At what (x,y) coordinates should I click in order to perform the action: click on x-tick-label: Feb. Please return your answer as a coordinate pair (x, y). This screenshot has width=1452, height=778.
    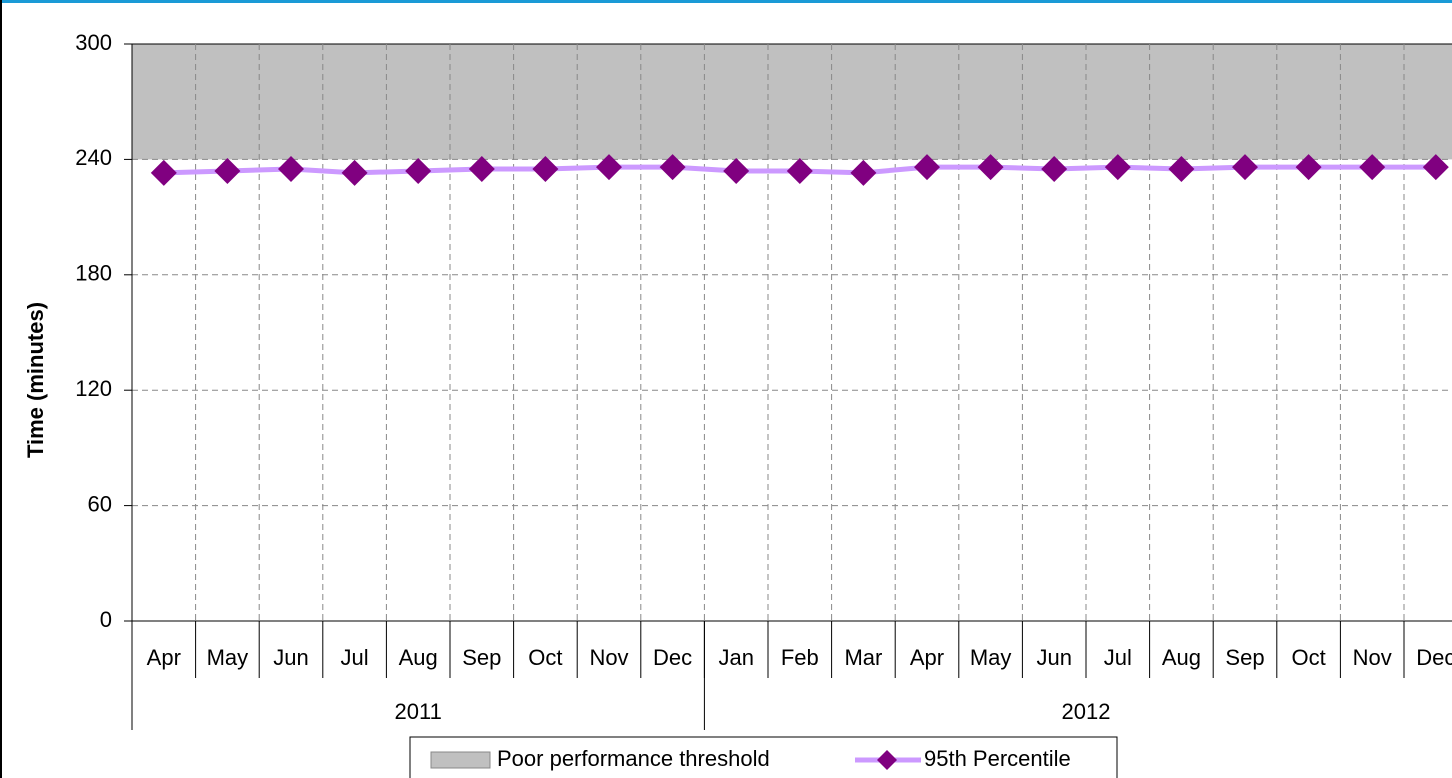
    Looking at the image, I should click on (800, 657).